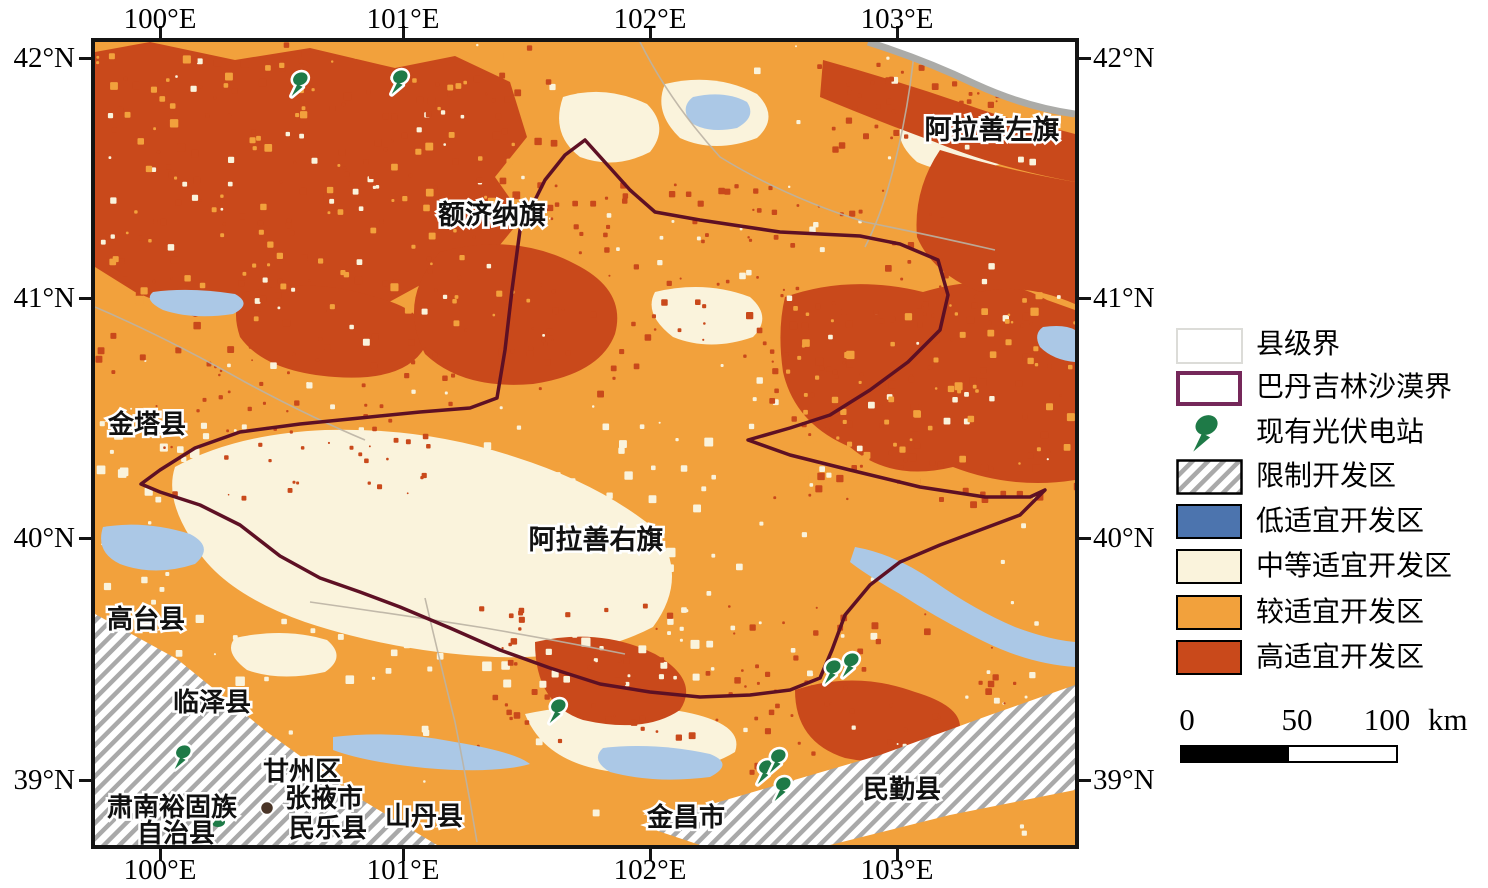 The height and width of the screenshot is (888, 1488). I want to click on legend-pv-pin-icon, so click(1203, 433).